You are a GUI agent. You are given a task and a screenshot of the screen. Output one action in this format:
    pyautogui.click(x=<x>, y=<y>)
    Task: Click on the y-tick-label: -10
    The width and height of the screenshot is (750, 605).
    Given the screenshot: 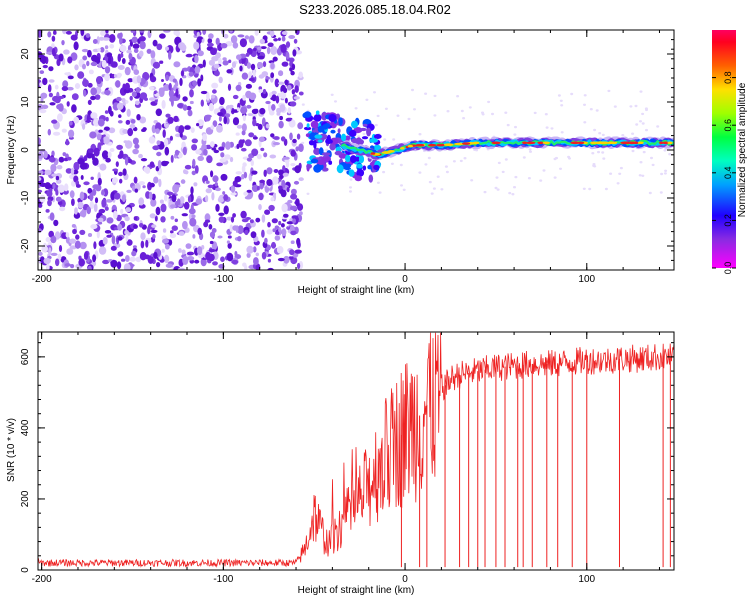 What is the action you would take?
    pyautogui.click(x=25, y=197)
    